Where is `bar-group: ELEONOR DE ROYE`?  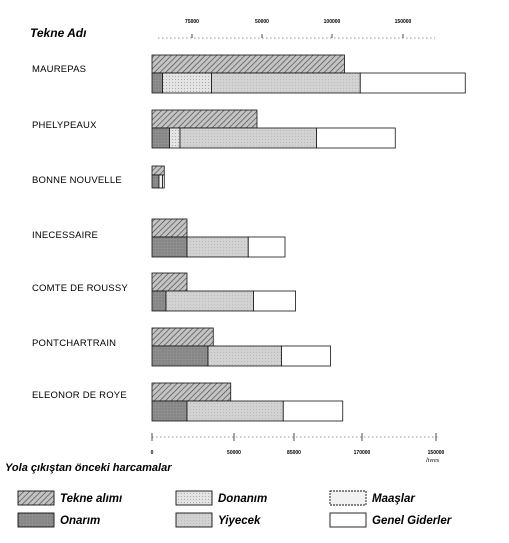 bar-group: ELEONOR DE ROYE is located at coordinates (188, 402).